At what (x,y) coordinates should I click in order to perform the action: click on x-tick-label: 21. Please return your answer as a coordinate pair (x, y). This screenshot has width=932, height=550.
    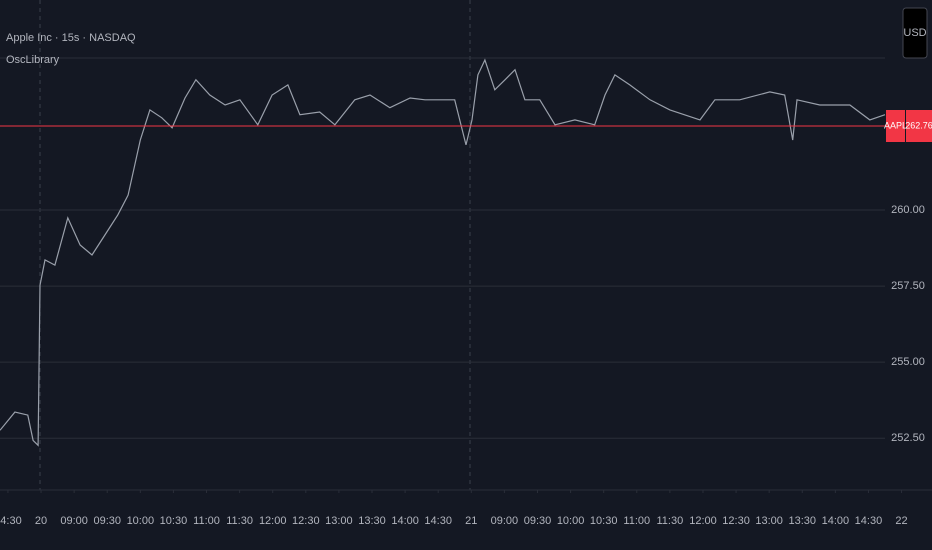
    Looking at the image, I should click on (471, 521).